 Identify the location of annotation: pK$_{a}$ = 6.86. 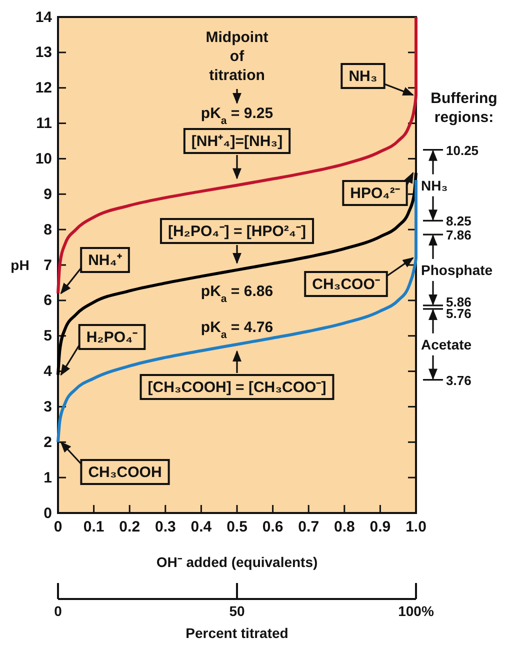
(237, 294).